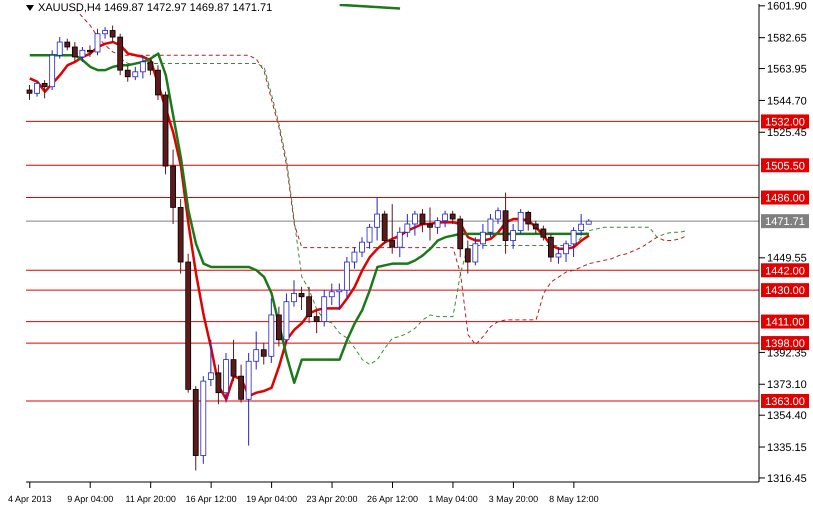 This screenshot has width=813, height=516. What do you see at coordinates (787, 38) in the screenshot?
I see `y-tick-label: 1582.65` at bounding box center [787, 38].